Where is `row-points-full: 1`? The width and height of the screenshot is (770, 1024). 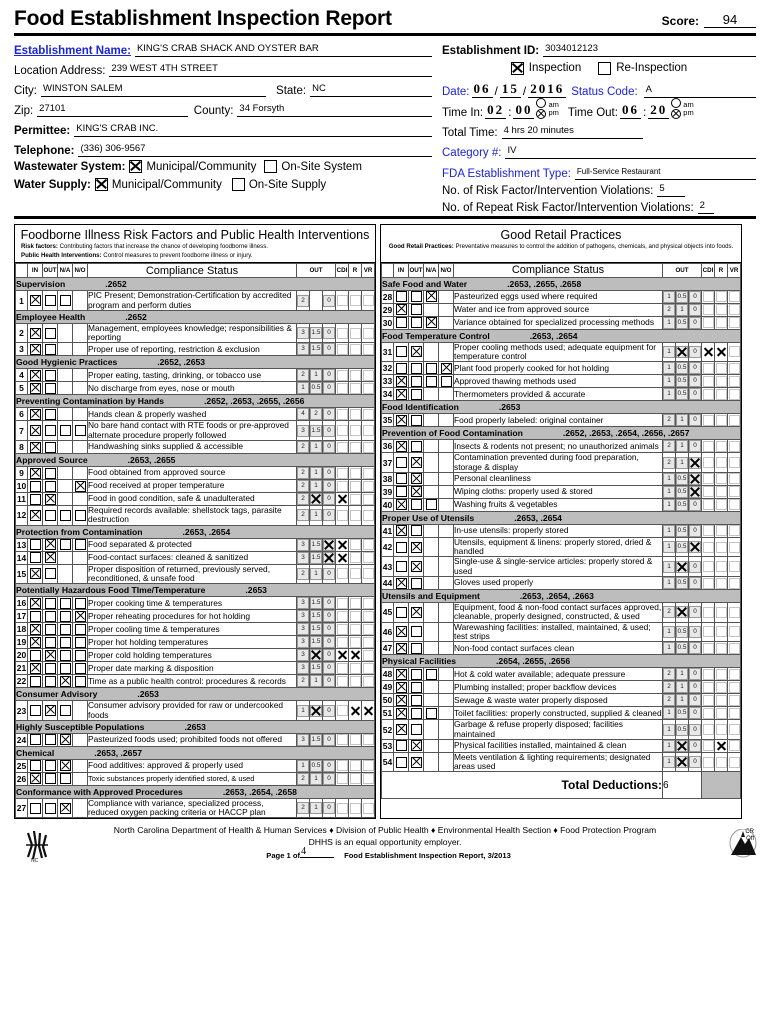
row-points-full: 1 is located at coordinates (669, 729).